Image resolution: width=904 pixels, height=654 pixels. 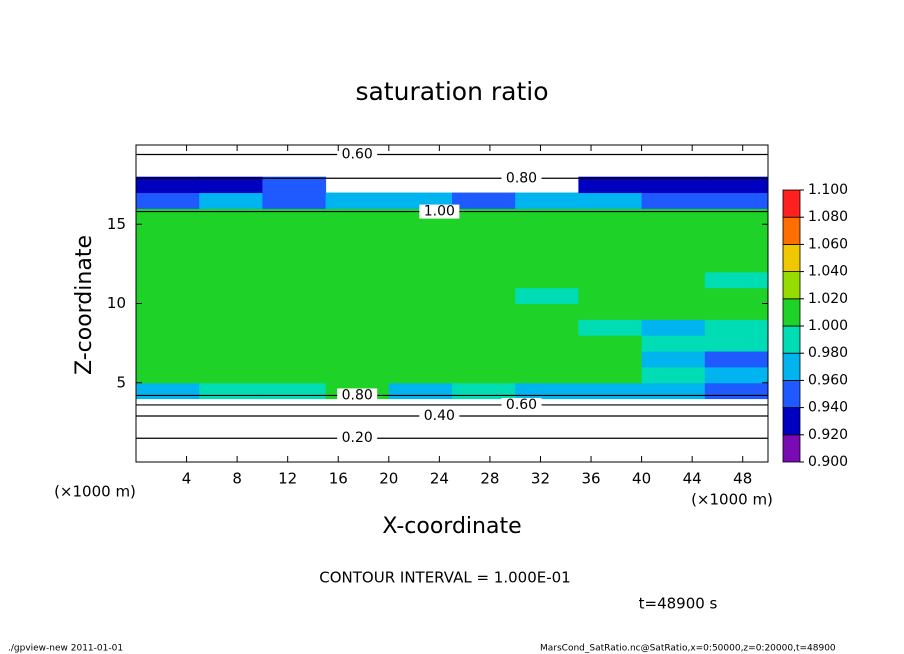 What do you see at coordinates (84, 305) in the screenshot?
I see `y-axis-label: Z-coordinate` at bounding box center [84, 305].